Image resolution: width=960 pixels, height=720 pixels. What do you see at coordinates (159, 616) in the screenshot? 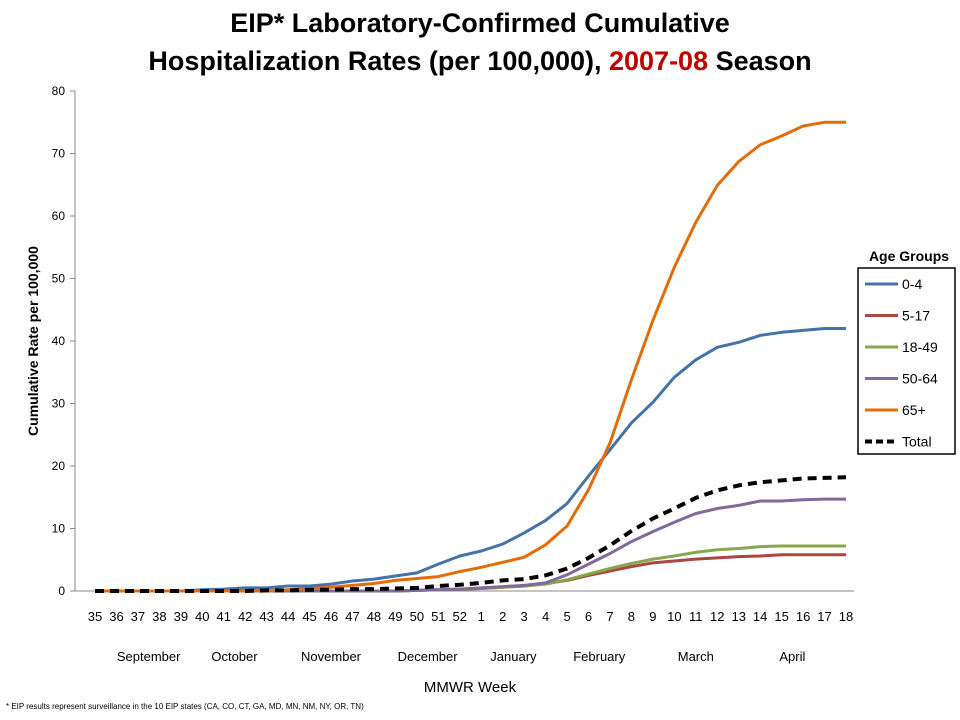
I see `x-tick-label: 38` at bounding box center [159, 616].